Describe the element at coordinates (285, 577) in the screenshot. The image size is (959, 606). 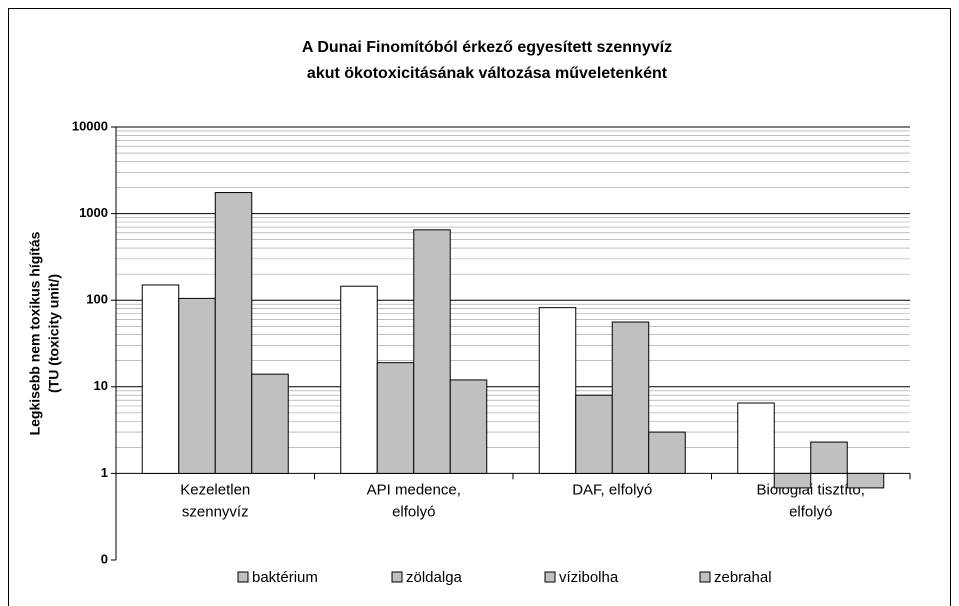
I see `legend-label: baktérium` at that location.